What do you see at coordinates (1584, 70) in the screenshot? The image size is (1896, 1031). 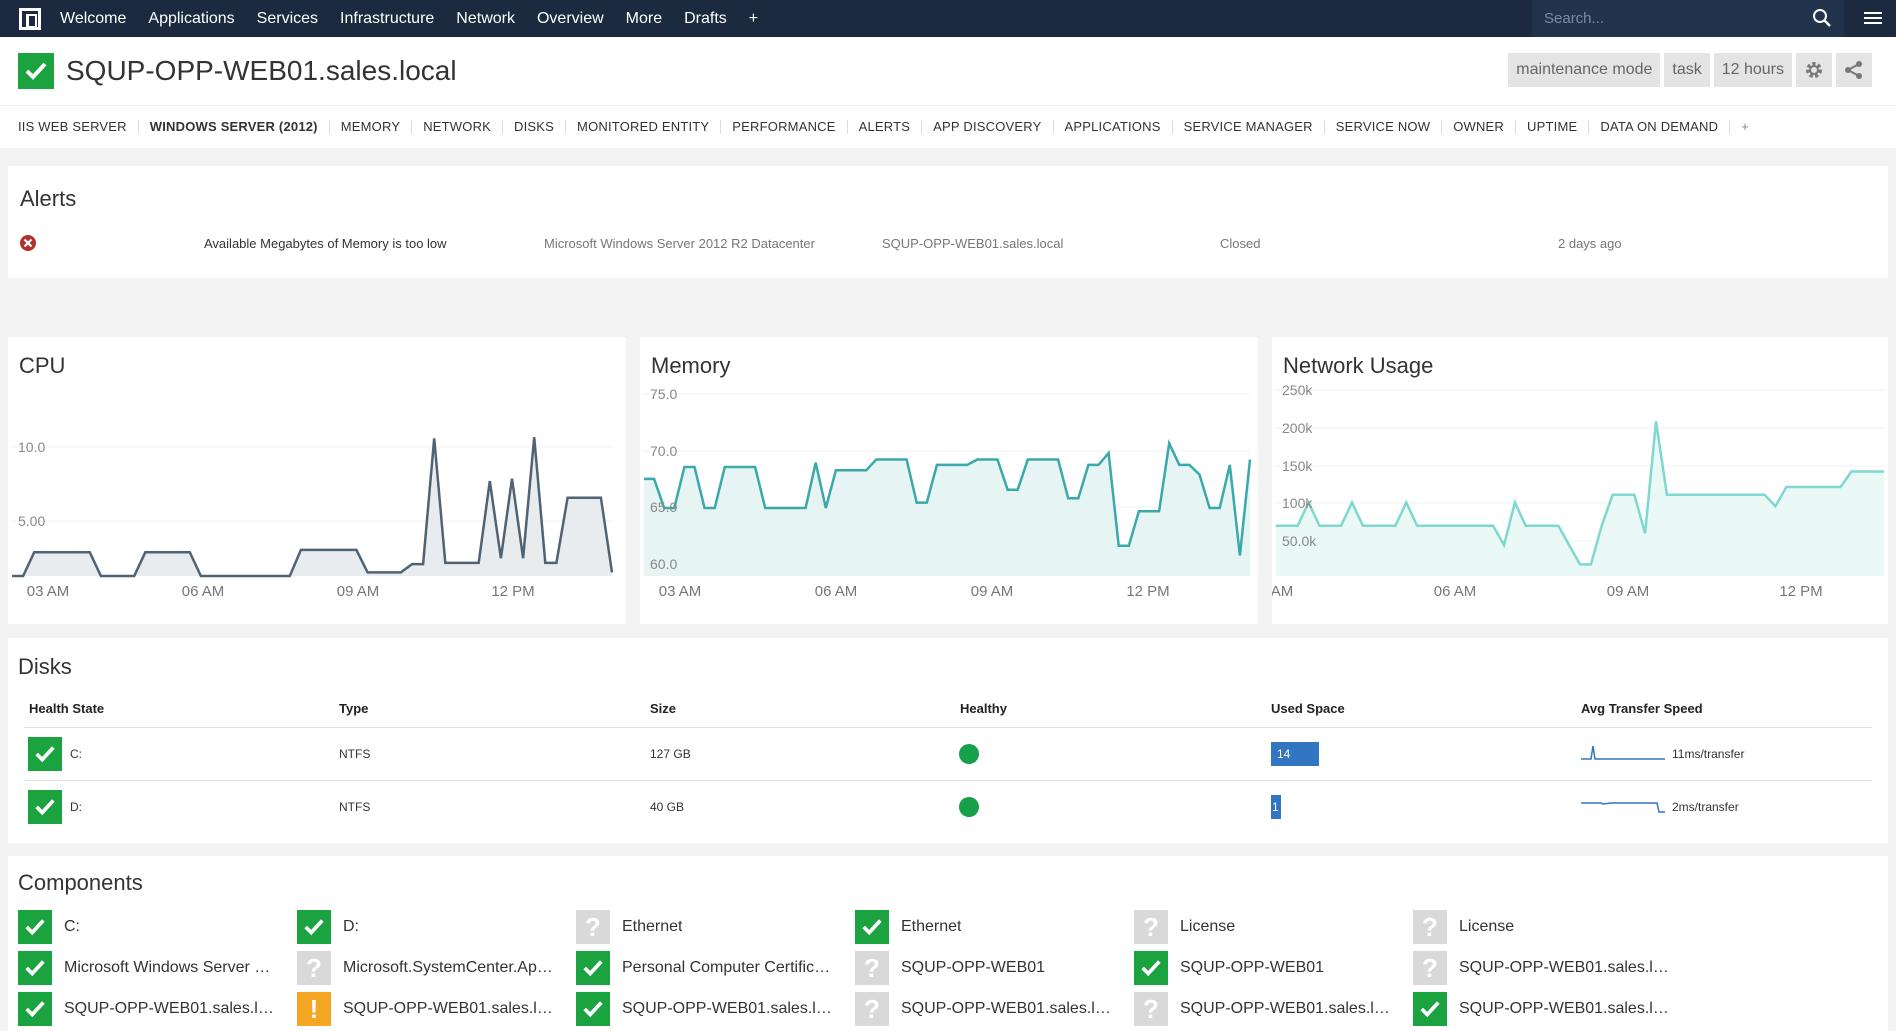 I see `maintenance-mode-button: maintenance mode` at bounding box center [1584, 70].